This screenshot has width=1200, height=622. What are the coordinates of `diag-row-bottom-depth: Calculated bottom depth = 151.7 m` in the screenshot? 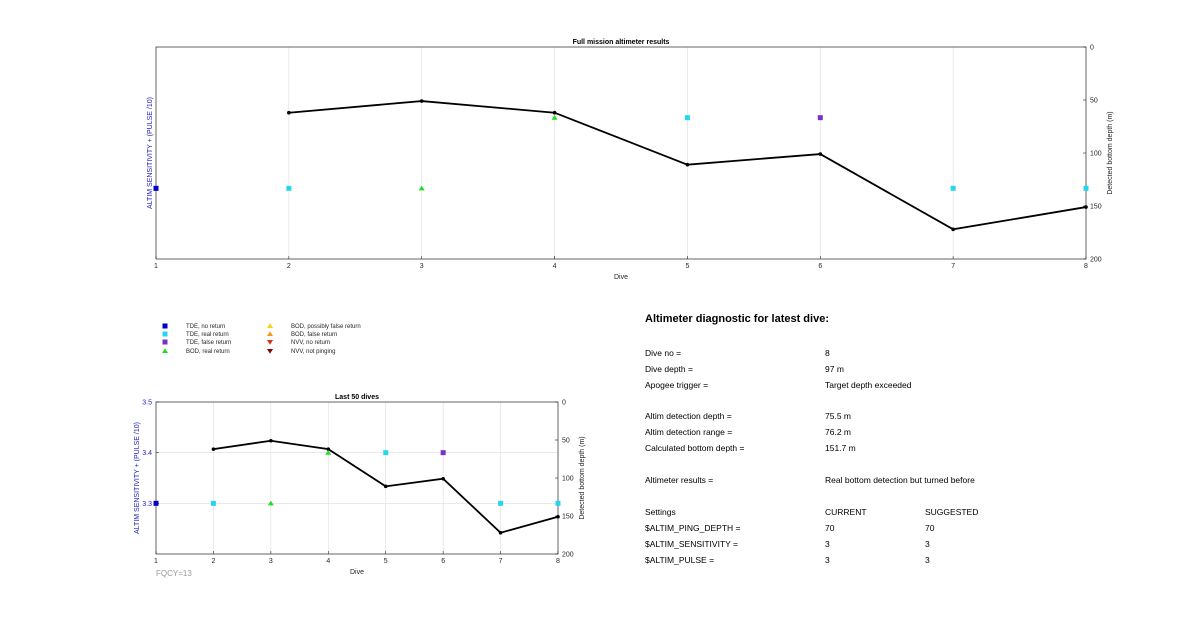 It's located at (905, 449).